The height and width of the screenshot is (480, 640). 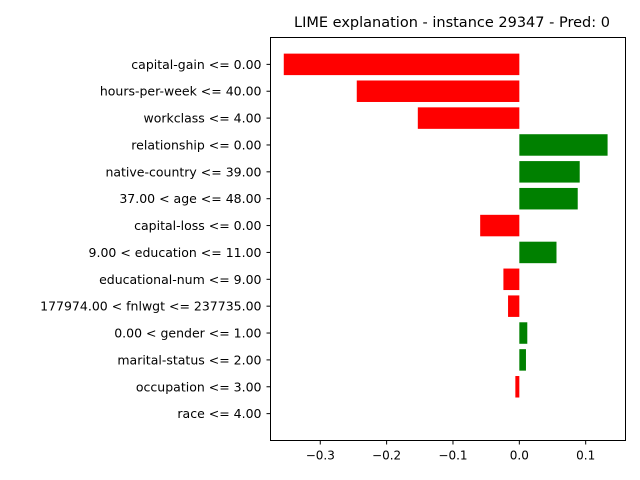 What do you see at coordinates (196, 64) in the screenshot?
I see `y-tick-label: capital-gain <= 0.00` at bounding box center [196, 64].